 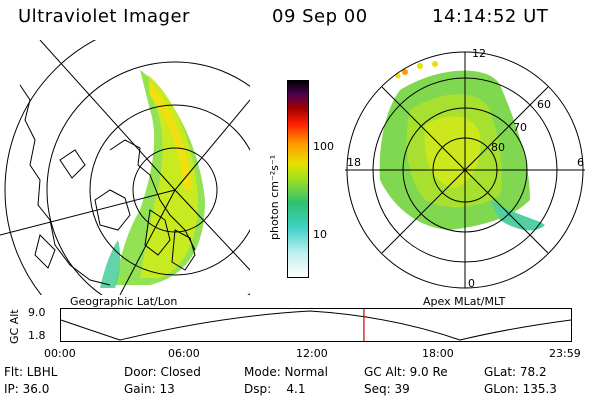 What do you see at coordinates (471, 283) in the screenshot?
I see `mlt-label-0: 0` at bounding box center [471, 283].